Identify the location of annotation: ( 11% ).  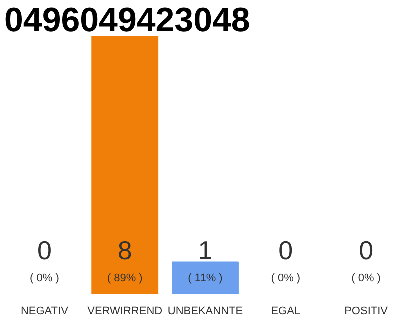
(205, 278).